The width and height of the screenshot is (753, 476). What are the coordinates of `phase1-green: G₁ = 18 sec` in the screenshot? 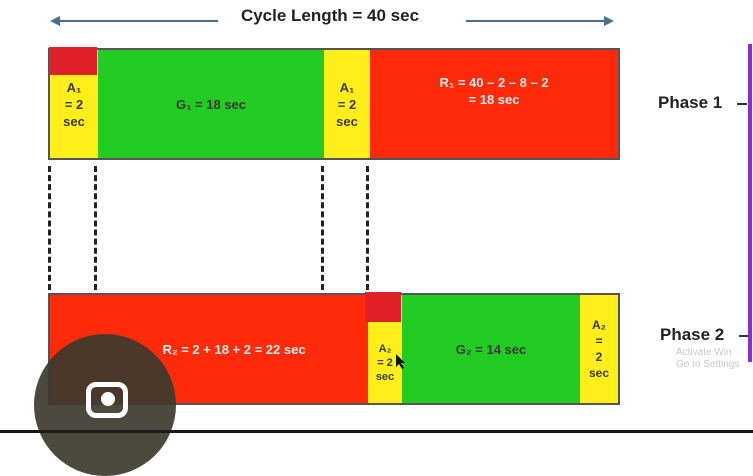 It's located at (211, 104).